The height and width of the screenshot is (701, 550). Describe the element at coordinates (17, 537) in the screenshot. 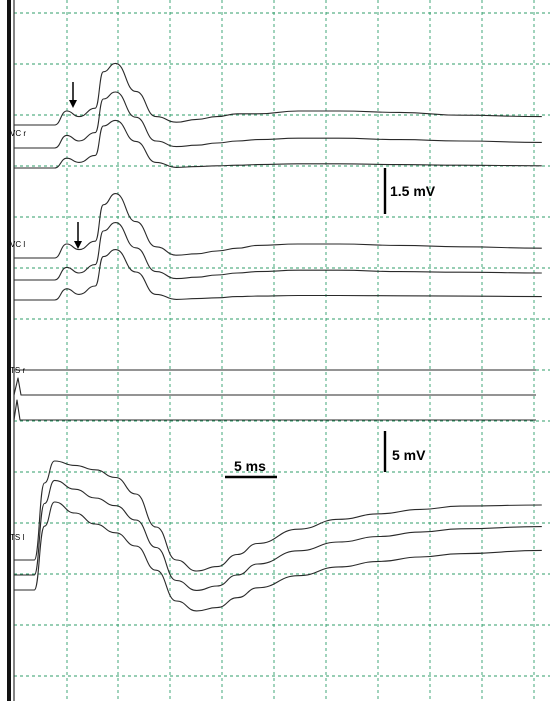

I see `channel-label-ts-l: TS l` at that location.